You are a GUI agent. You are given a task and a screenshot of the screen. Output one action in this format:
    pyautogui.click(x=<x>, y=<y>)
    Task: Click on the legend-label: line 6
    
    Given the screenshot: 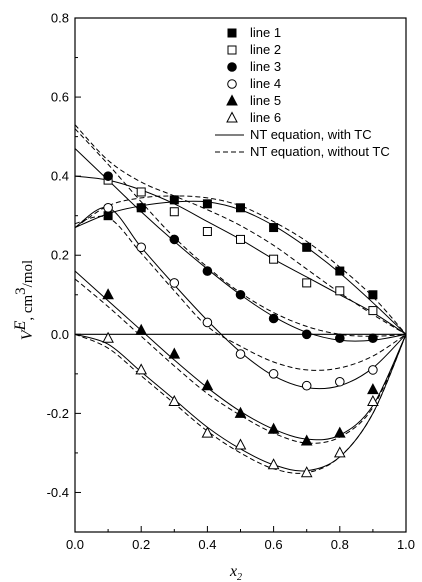 What is the action you would take?
    pyautogui.click(x=265, y=117)
    